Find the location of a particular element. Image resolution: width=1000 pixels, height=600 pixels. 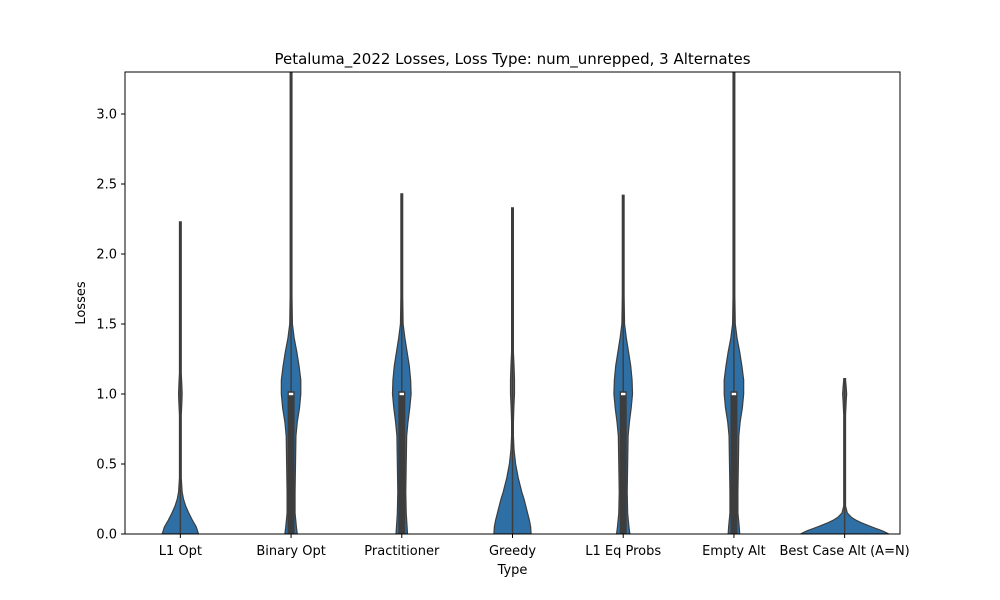

iqr-box-binary-opt is located at coordinates (291, 462).